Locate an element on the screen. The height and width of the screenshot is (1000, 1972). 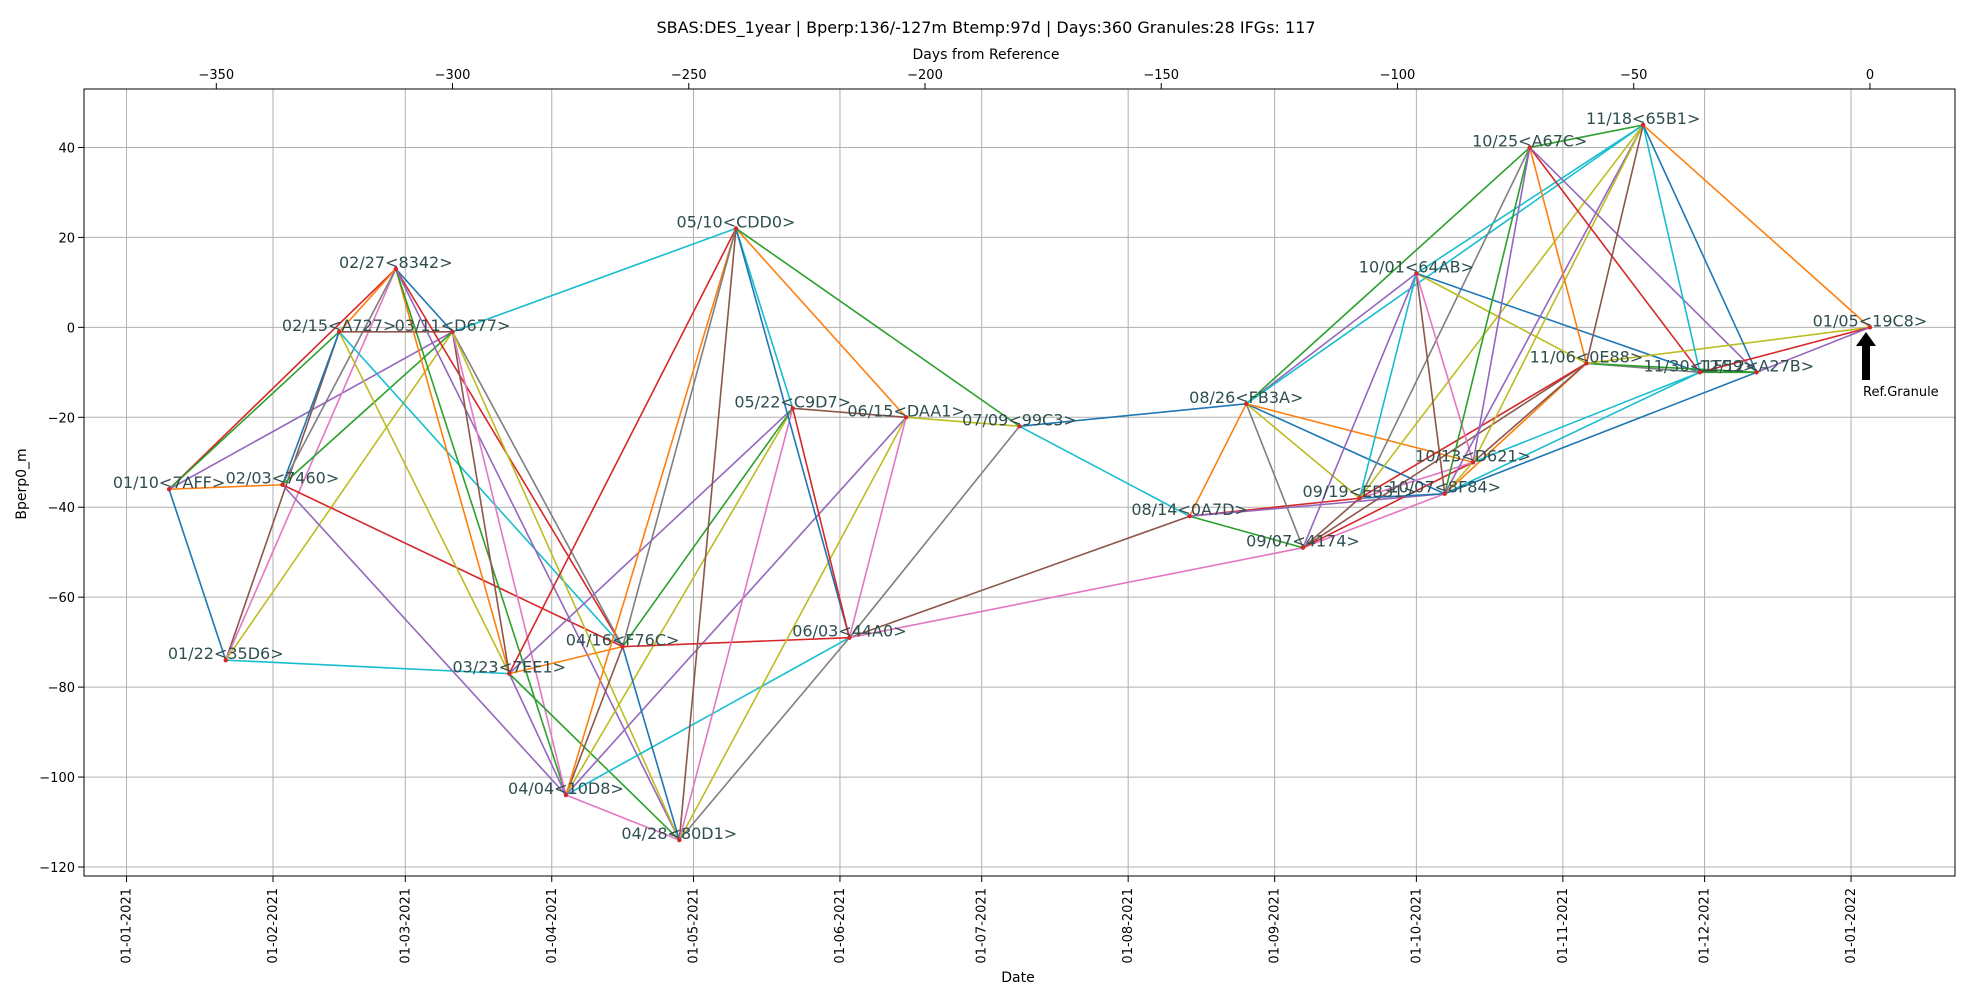
x-tick-label: 01-05-2021 is located at coordinates (693, 926).